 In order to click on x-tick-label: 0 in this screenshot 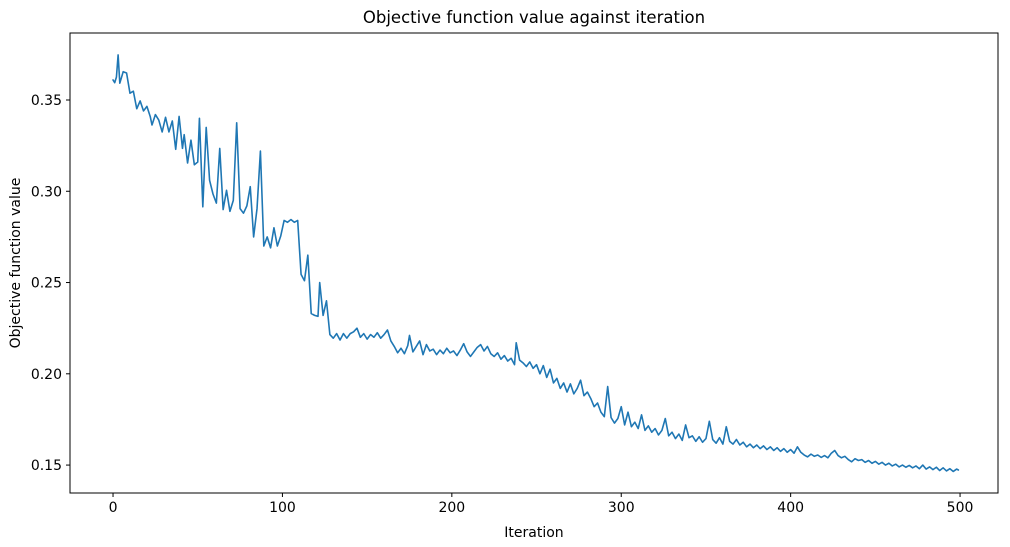, I will do `click(113, 508)`.